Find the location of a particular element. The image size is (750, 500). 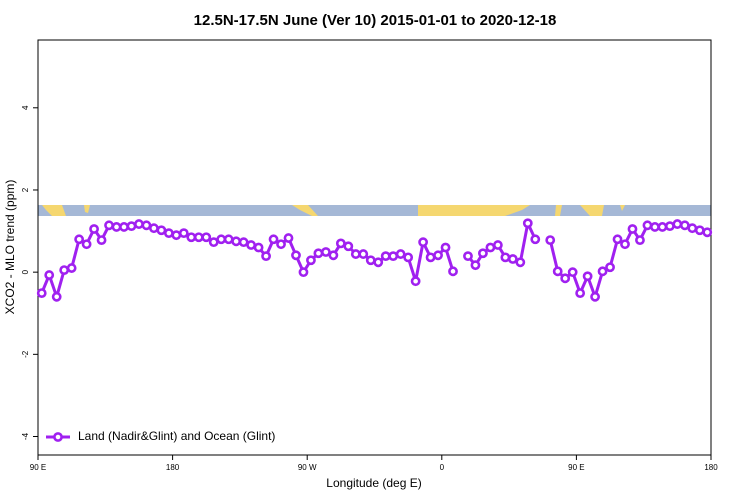

y-tick-label: -4 is located at coordinates (25, 436).